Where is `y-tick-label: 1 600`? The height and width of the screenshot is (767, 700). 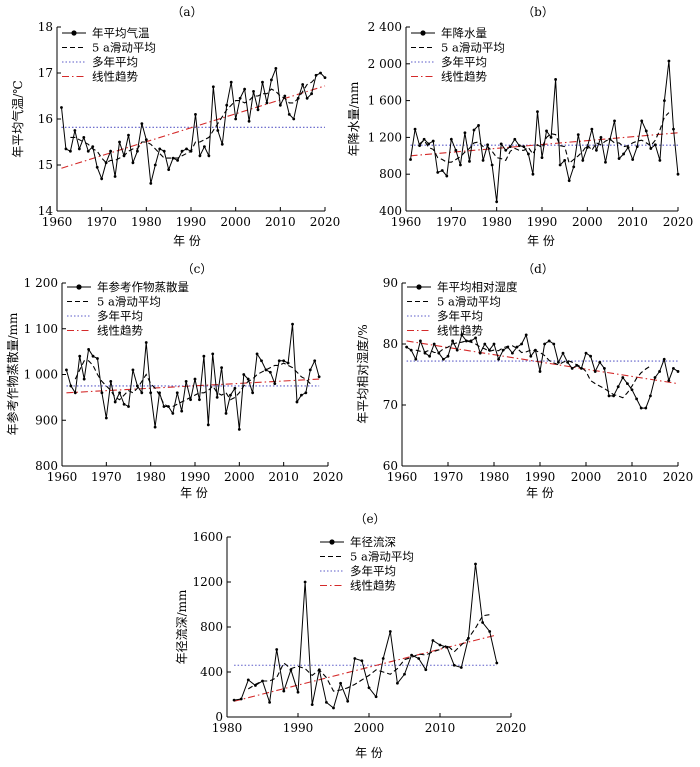
y-tick-label: 1 600 is located at coordinates (385, 101).